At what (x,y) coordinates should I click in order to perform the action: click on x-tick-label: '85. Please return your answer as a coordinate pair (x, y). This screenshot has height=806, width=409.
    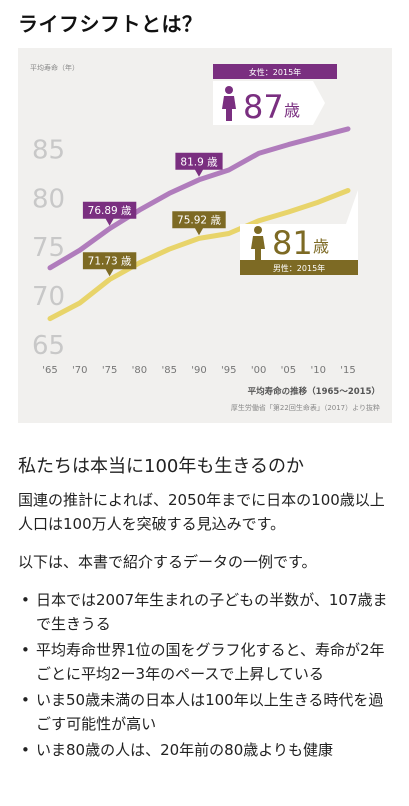
    Looking at the image, I should click on (168, 370).